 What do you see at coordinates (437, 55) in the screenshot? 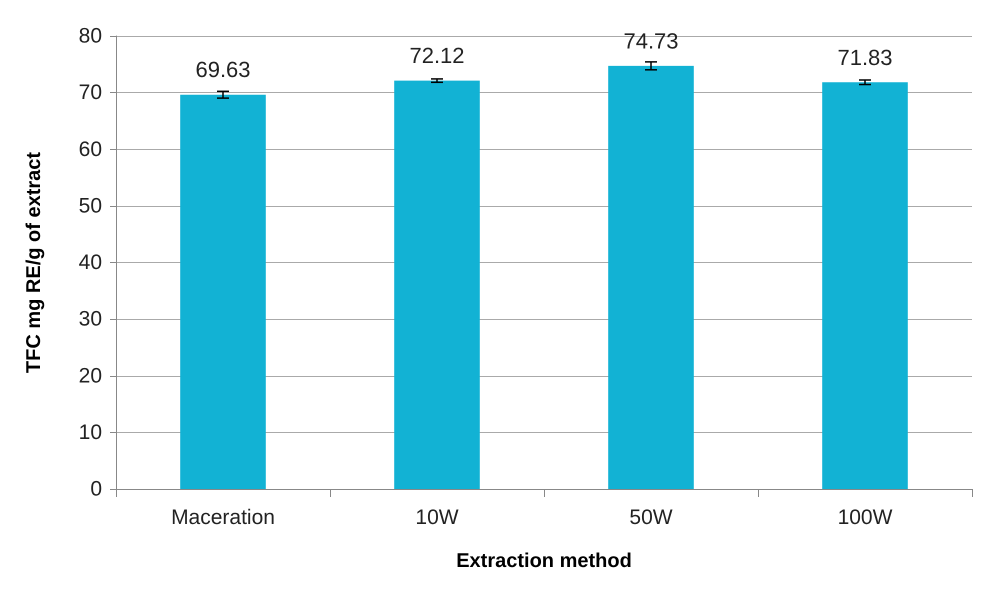
I see `data-label: 72.12` at bounding box center [437, 55].